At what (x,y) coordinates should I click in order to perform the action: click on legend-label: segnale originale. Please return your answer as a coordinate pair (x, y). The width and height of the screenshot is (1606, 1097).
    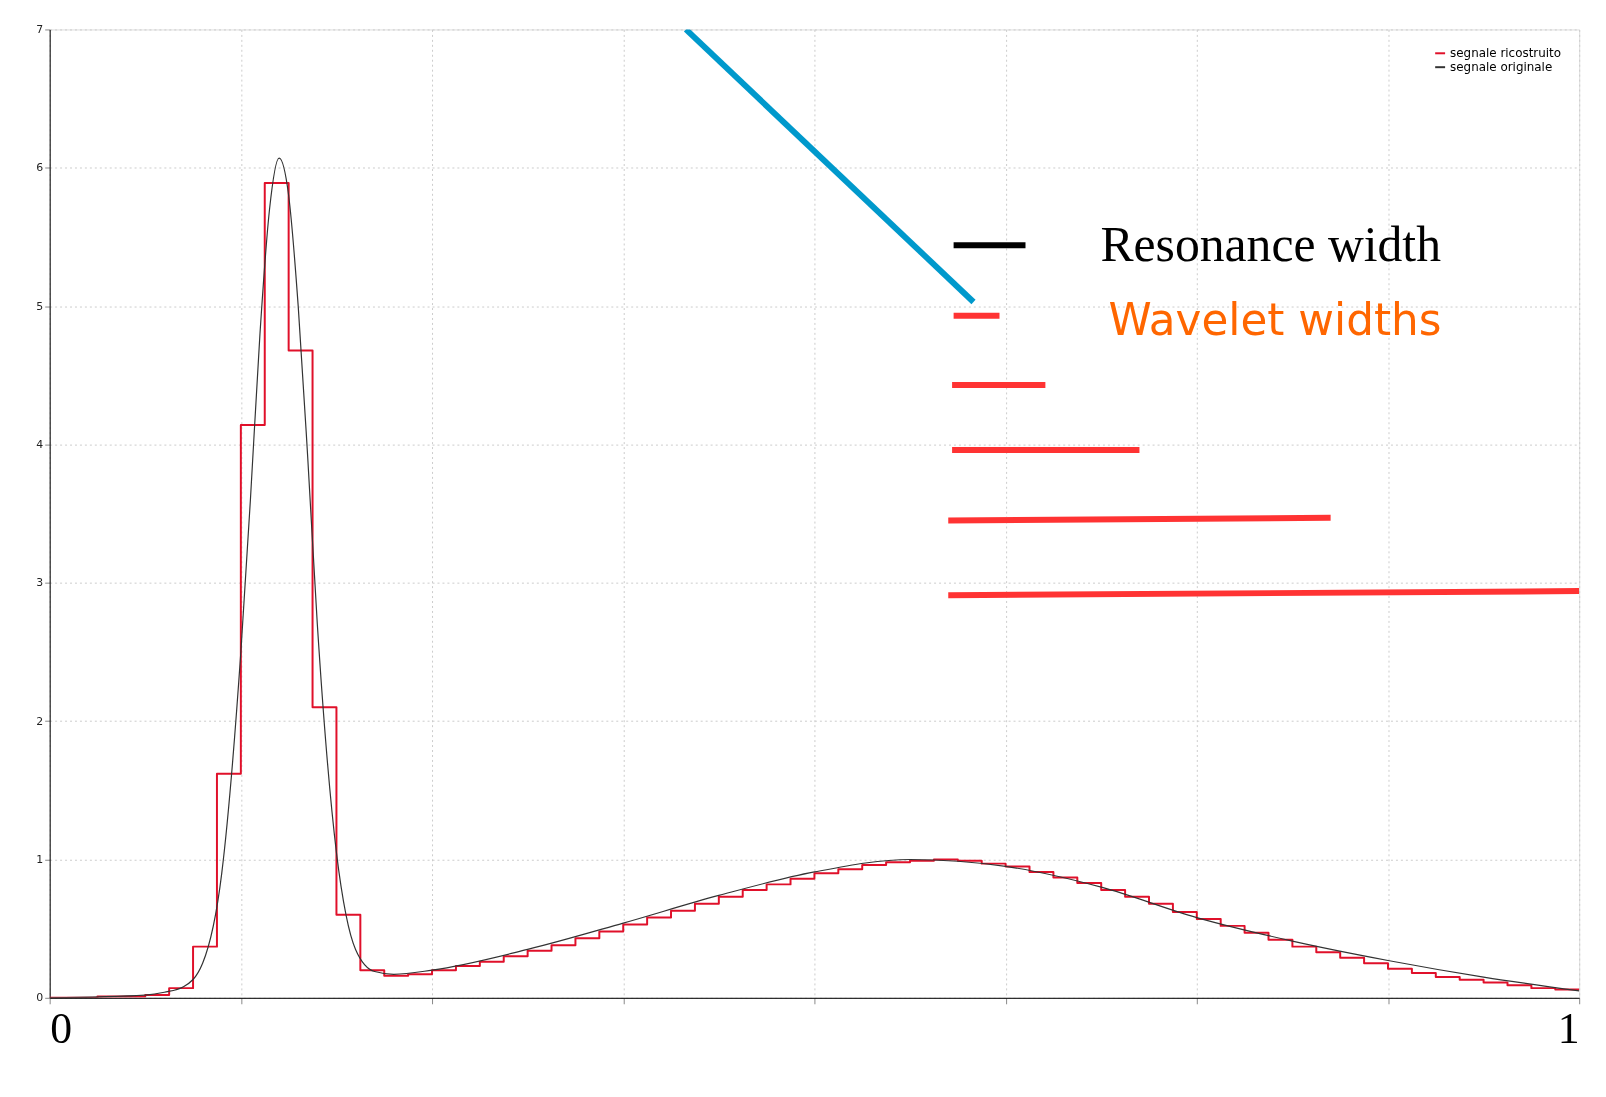
    Looking at the image, I should click on (1501, 67).